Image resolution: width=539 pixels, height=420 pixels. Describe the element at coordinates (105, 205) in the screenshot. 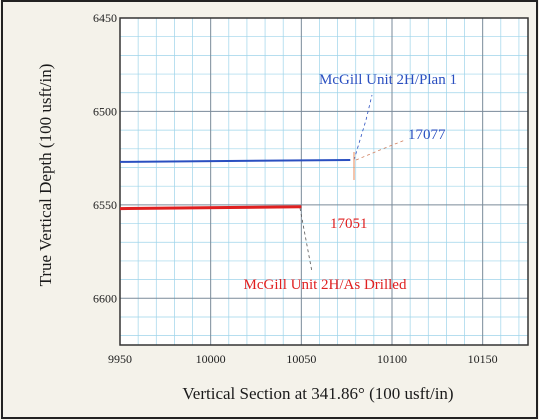

I see `y-tick-label: 6550` at that location.